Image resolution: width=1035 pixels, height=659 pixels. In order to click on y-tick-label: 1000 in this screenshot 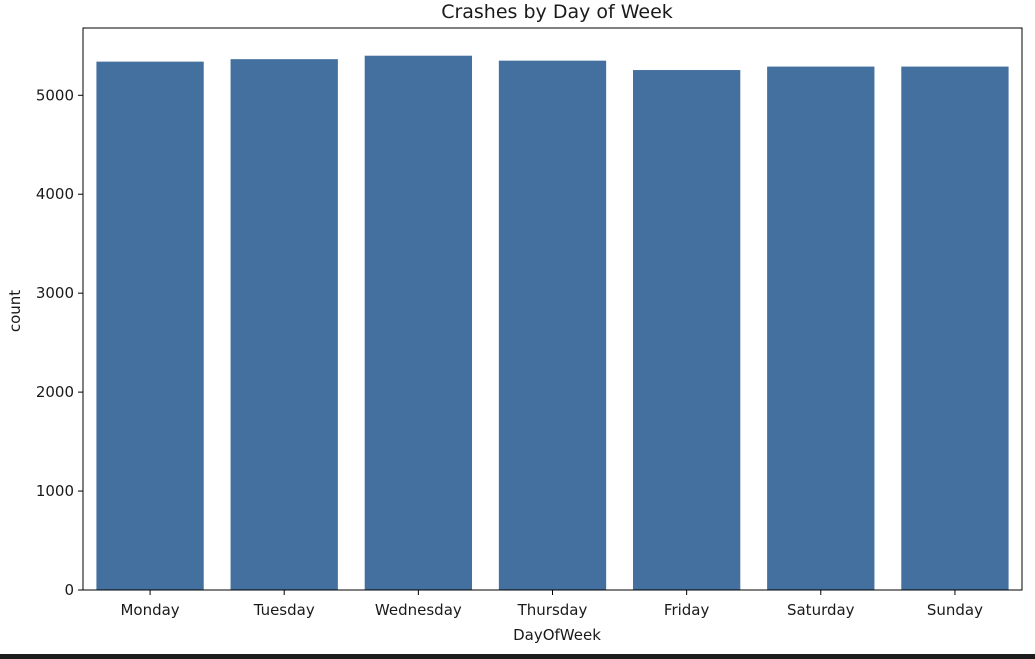, I will do `click(55, 491)`.